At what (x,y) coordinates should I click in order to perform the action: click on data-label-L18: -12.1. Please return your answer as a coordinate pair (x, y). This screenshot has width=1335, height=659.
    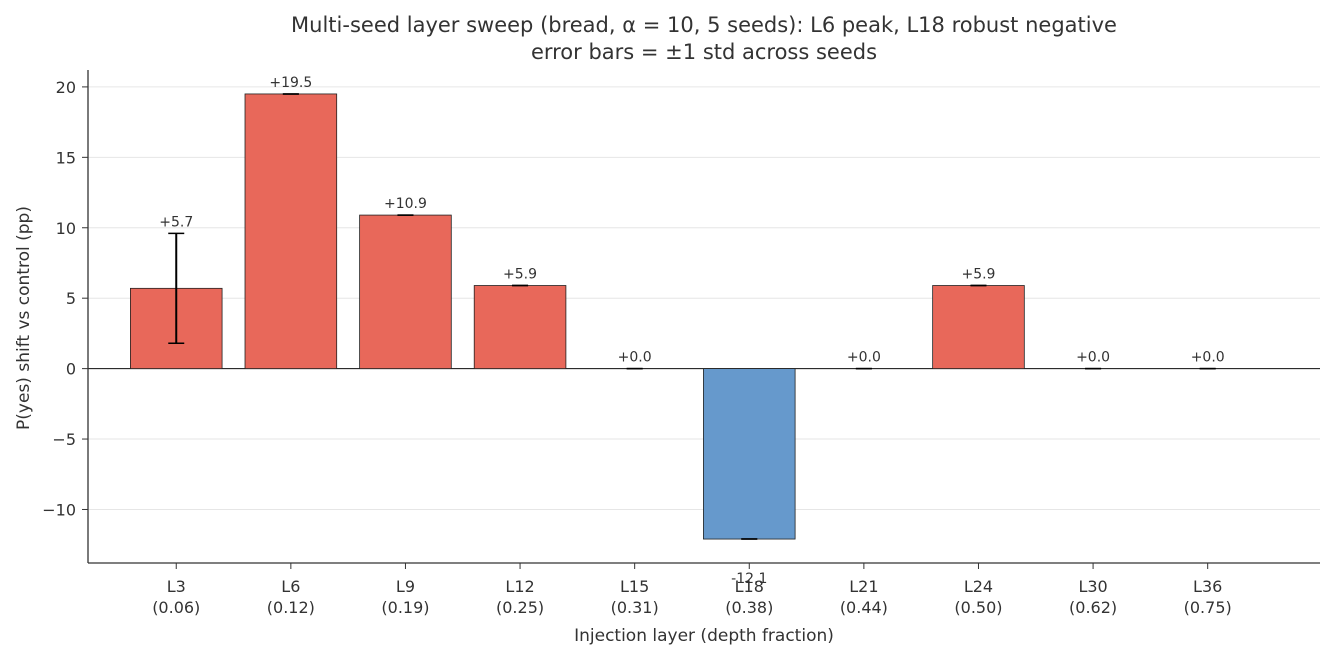
    Looking at the image, I should click on (749, 579).